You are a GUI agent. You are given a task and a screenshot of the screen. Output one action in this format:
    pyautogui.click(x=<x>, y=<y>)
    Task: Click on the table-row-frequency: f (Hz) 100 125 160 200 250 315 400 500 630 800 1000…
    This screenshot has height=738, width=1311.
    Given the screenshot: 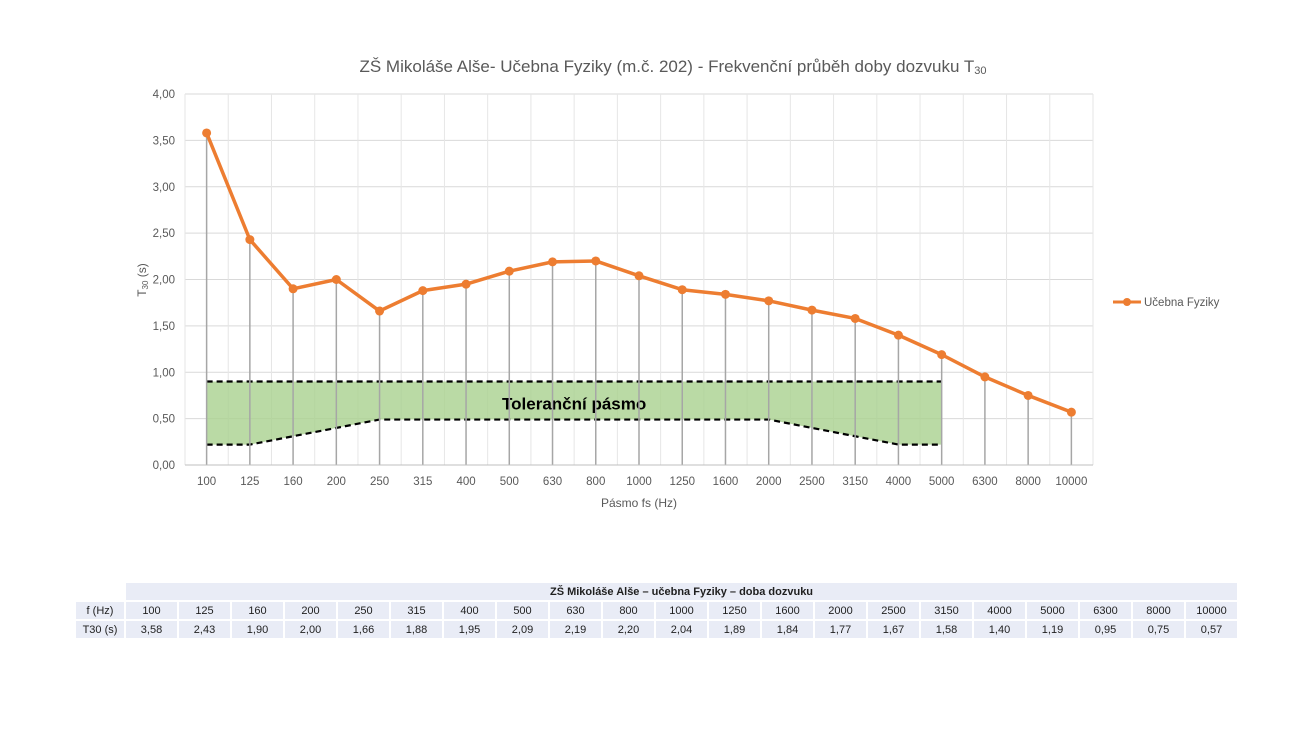 What is the action you would take?
    pyautogui.click(x=656, y=610)
    